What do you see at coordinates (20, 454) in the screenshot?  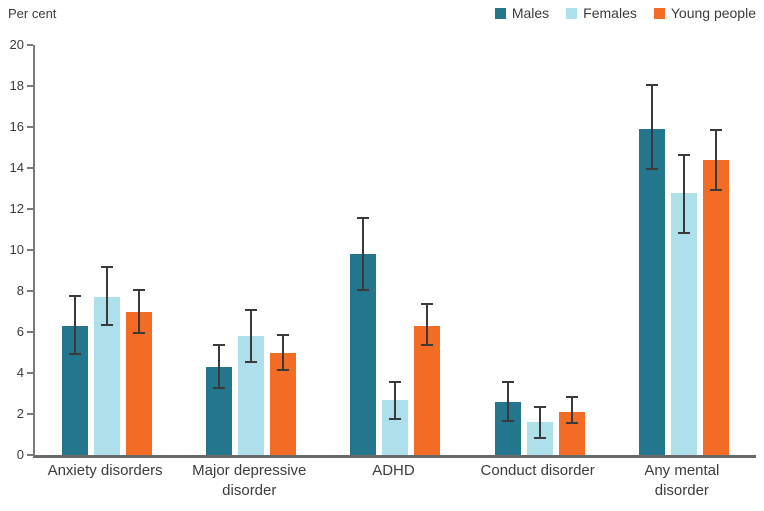 I see `y-axis-tick-label: 0` at bounding box center [20, 454].